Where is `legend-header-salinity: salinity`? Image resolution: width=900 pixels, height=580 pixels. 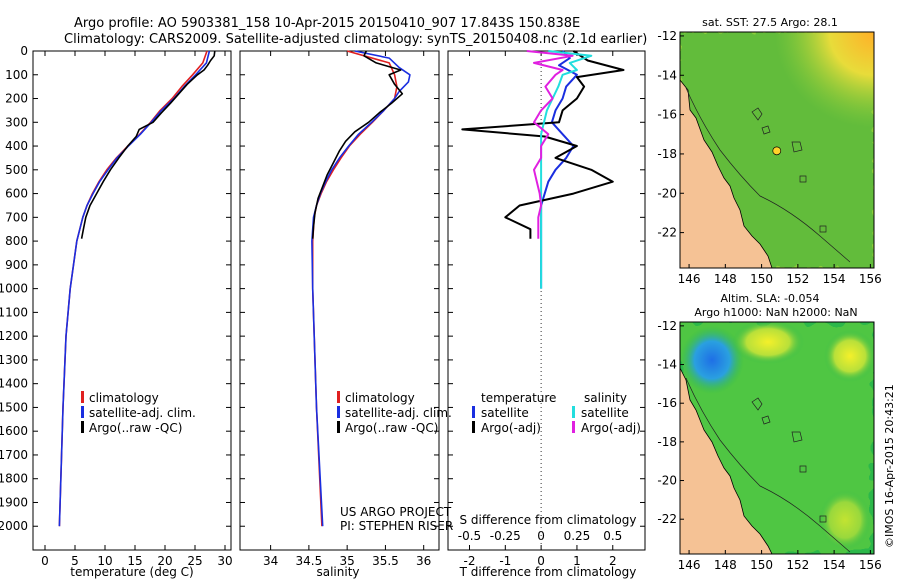
legend-header-salinity: salinity is located at coordinates (605, 398).